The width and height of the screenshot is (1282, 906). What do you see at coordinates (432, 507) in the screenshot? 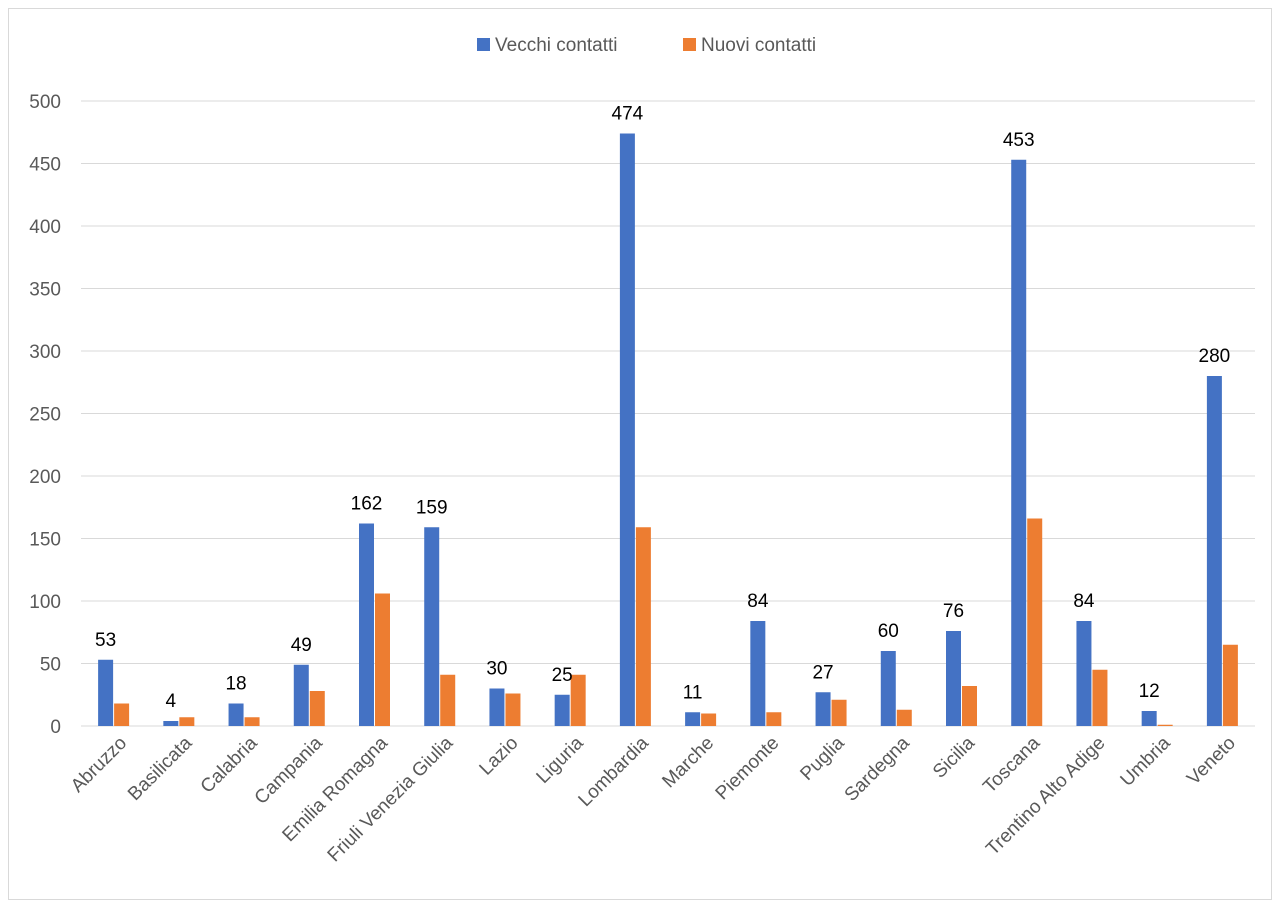
I see `data-label: 159` at bounding box center [432, 507].